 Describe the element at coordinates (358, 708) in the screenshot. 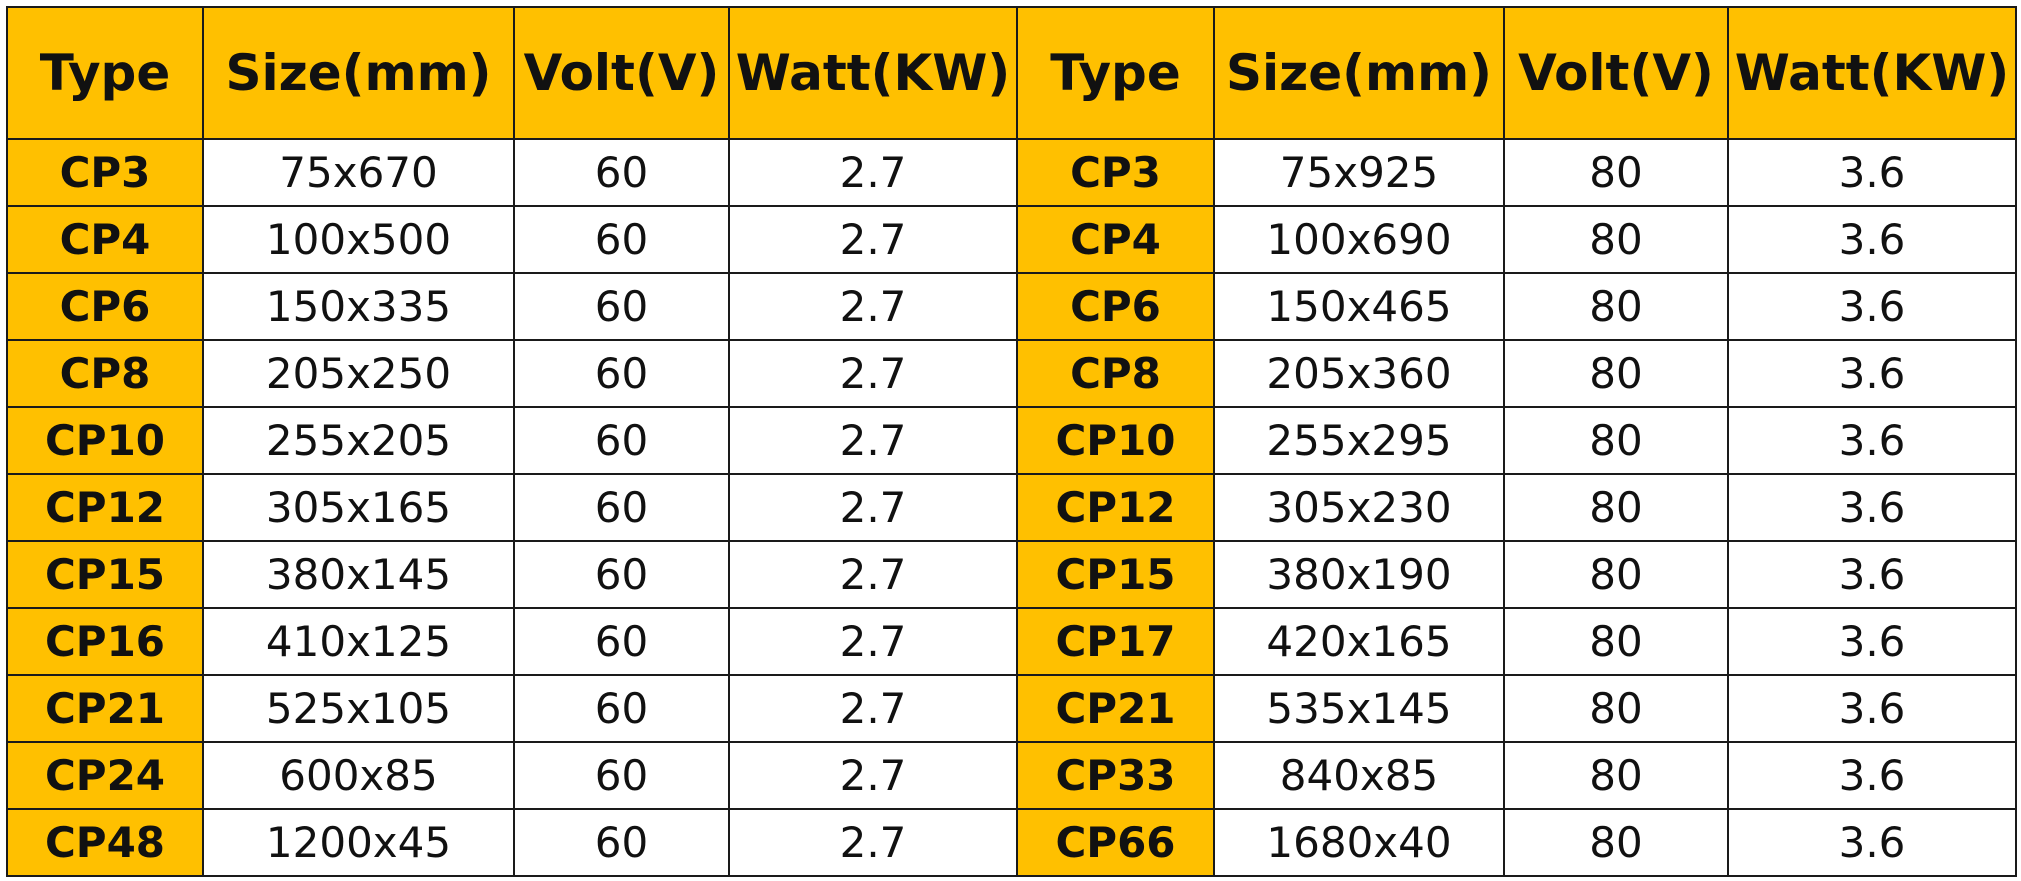

I see `data-cell: 525x105` at that location.